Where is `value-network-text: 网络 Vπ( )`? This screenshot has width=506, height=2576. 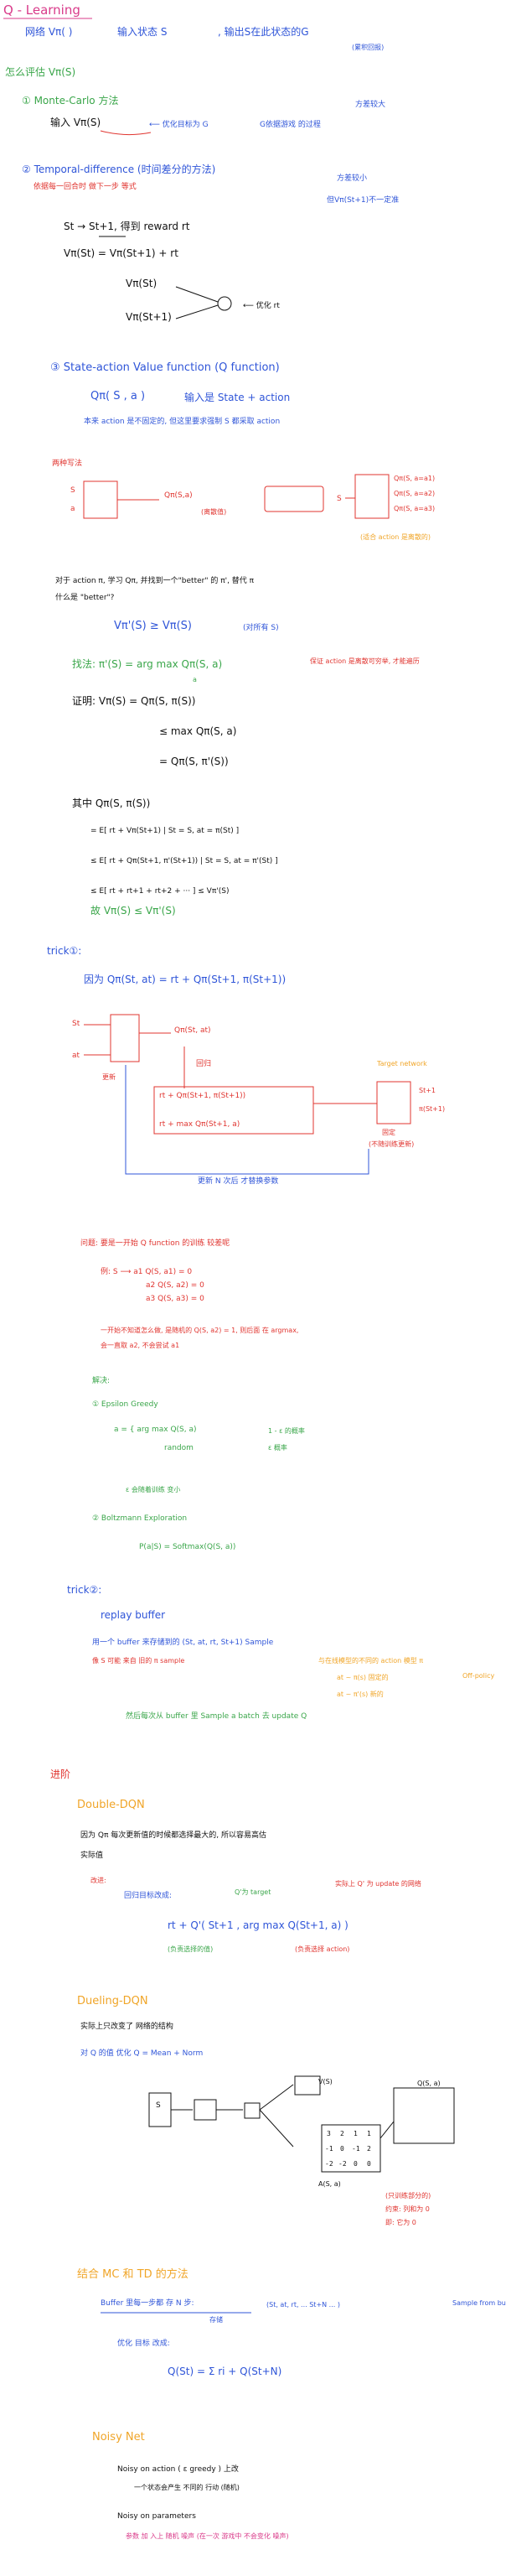
value-network-text: 网络 Vπ( ) is located at coordinates (49, 32).